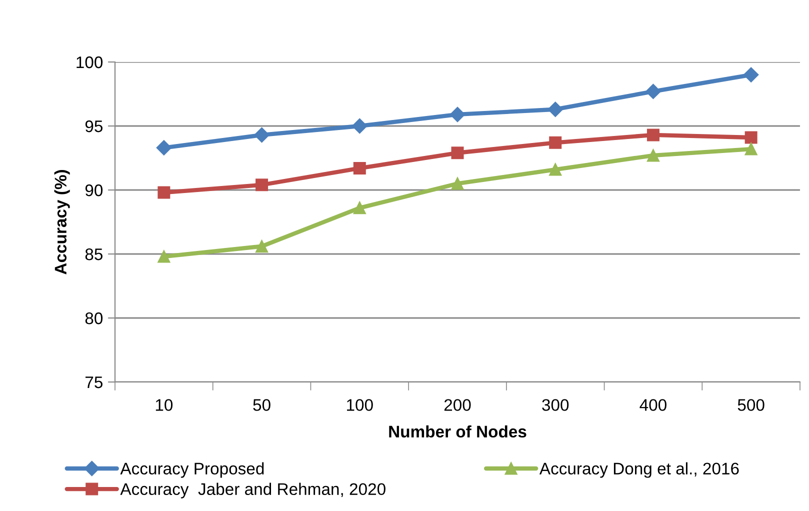  What do you see at coordinates (261, 405) in the screenshot?
I see `x-tick-label: 50` at bounding box center [261, 405].